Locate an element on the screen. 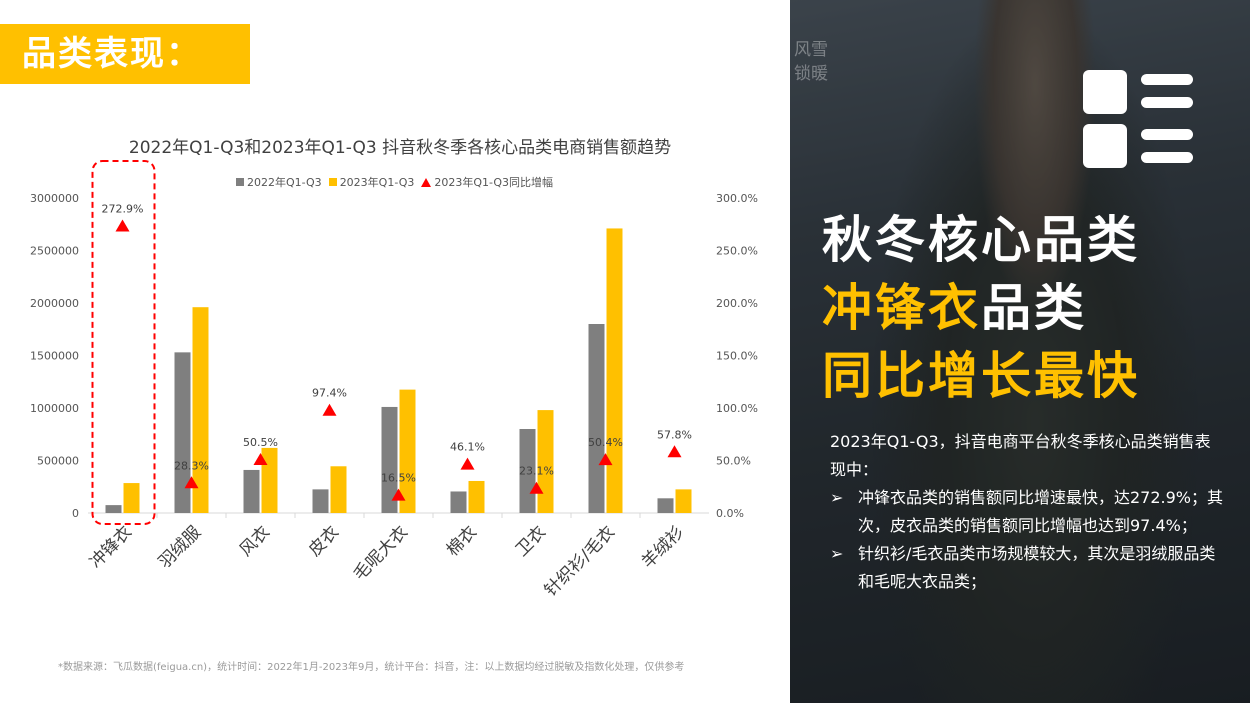 Image resolution: width=1250 pixels, height=703 pixels. category-label: 冲锋衣 is located at coordinates (111, 547).